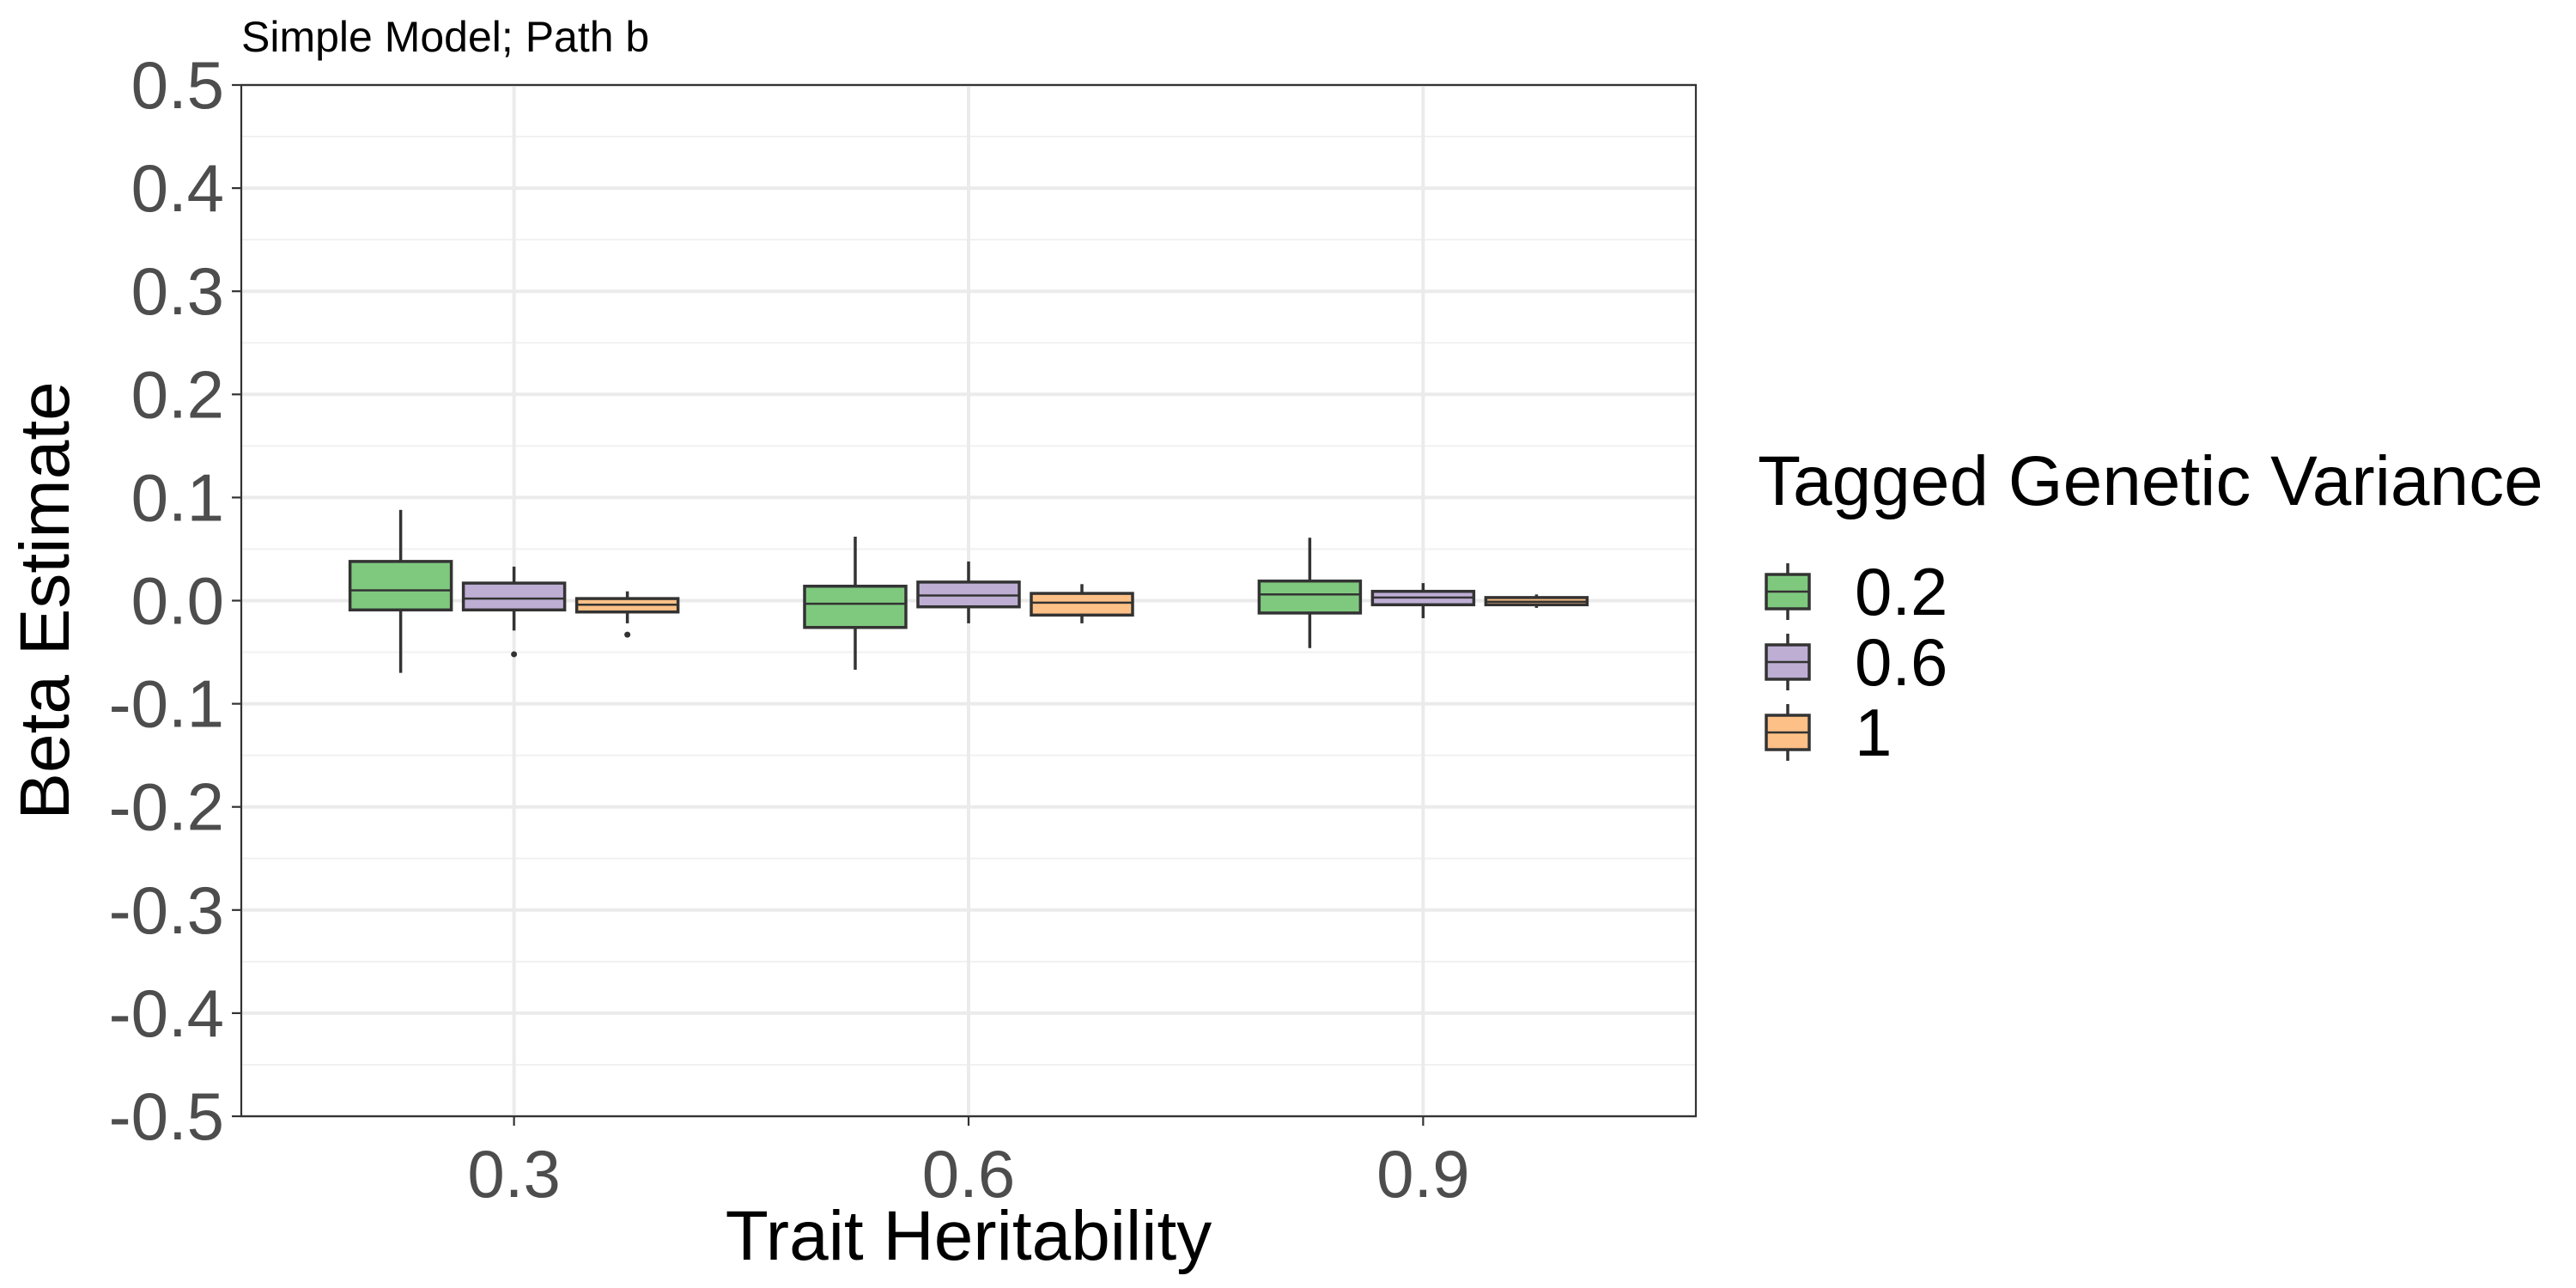 The width and height of the screenshot is (2576, 1288). I want to click on y-tick-label: -0.5, so click(166, 1116).